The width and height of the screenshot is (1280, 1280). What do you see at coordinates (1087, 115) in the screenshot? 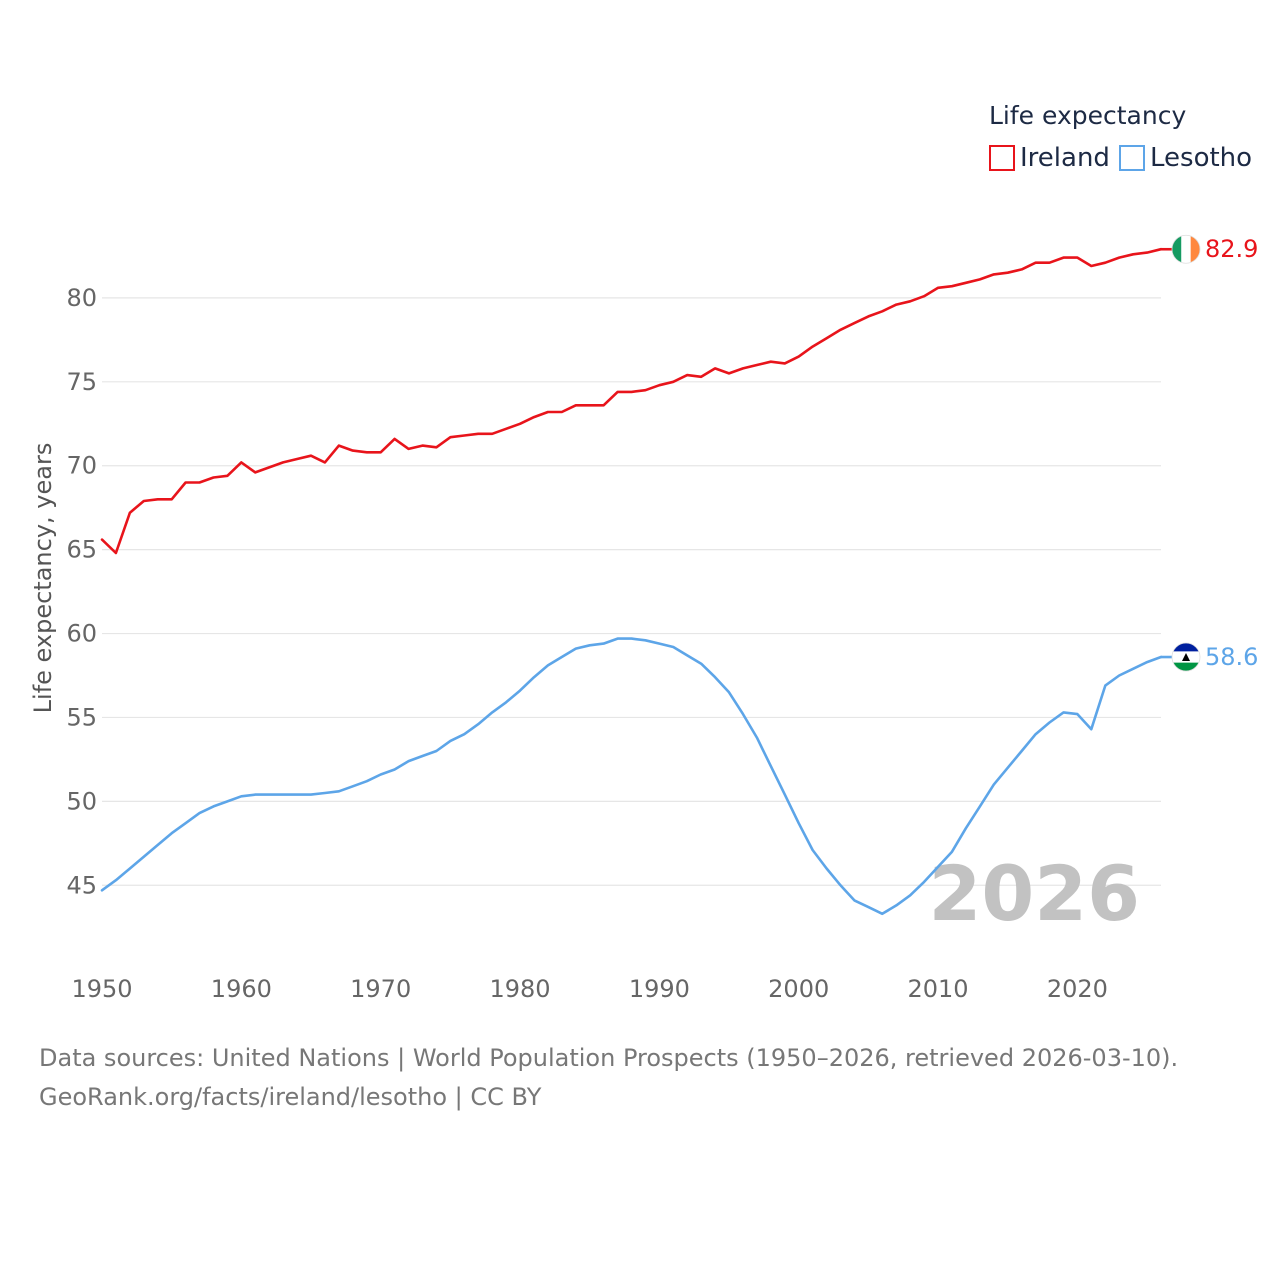
I see `legend-title: Life expectancy` at bounding box center [1087, 115].